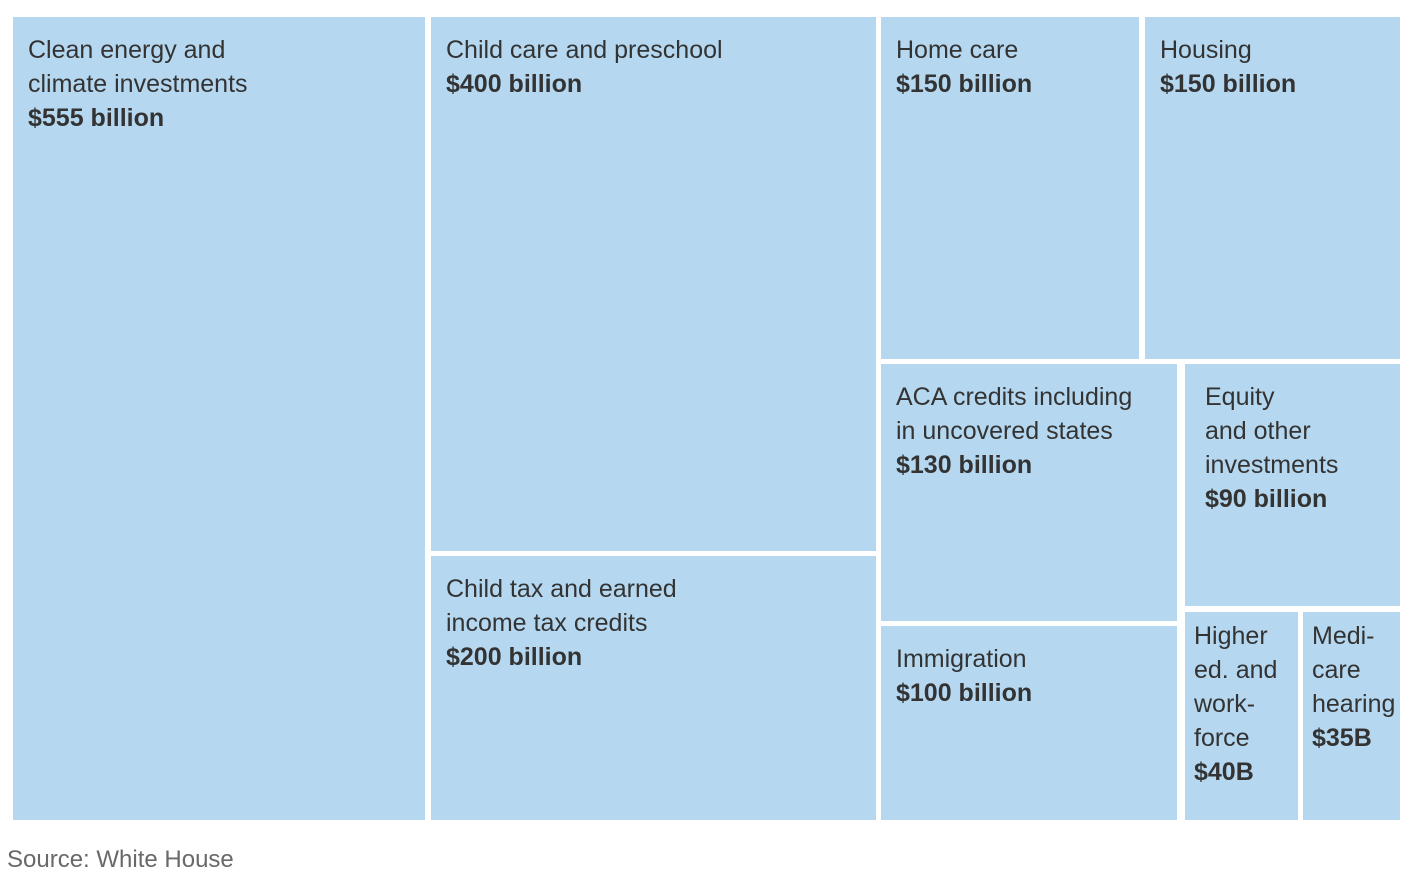  I want to click on source-note: Source: White House, so click(120, 859).